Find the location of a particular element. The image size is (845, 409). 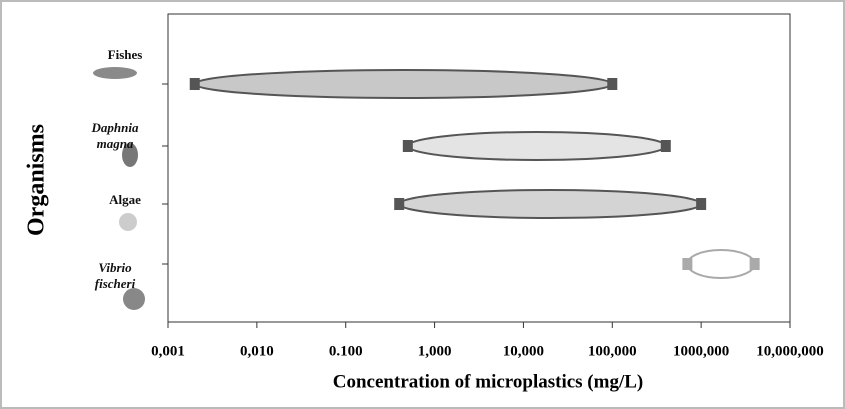

x-tick-label: 0,001 is located at coordinates (168, 351).